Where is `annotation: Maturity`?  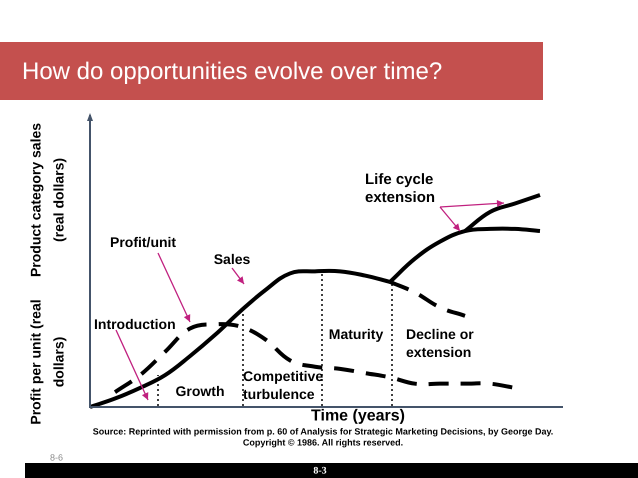 annotation: Maturity is located at coordinates (356, 334).